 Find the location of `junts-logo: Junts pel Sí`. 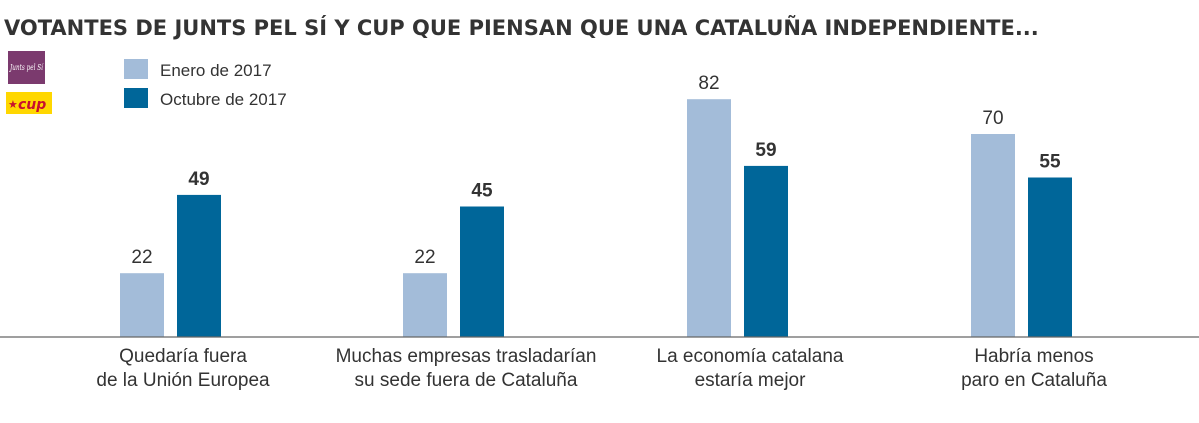

junts-logo: Junts pel Sí is located at coordinates (26, 67).